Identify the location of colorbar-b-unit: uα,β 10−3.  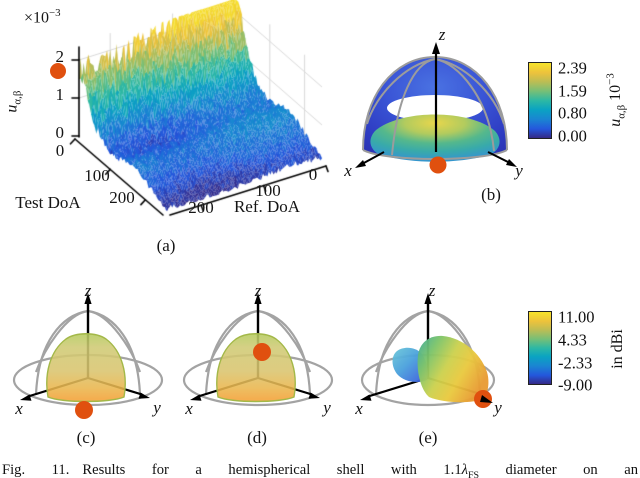
(616, 100).